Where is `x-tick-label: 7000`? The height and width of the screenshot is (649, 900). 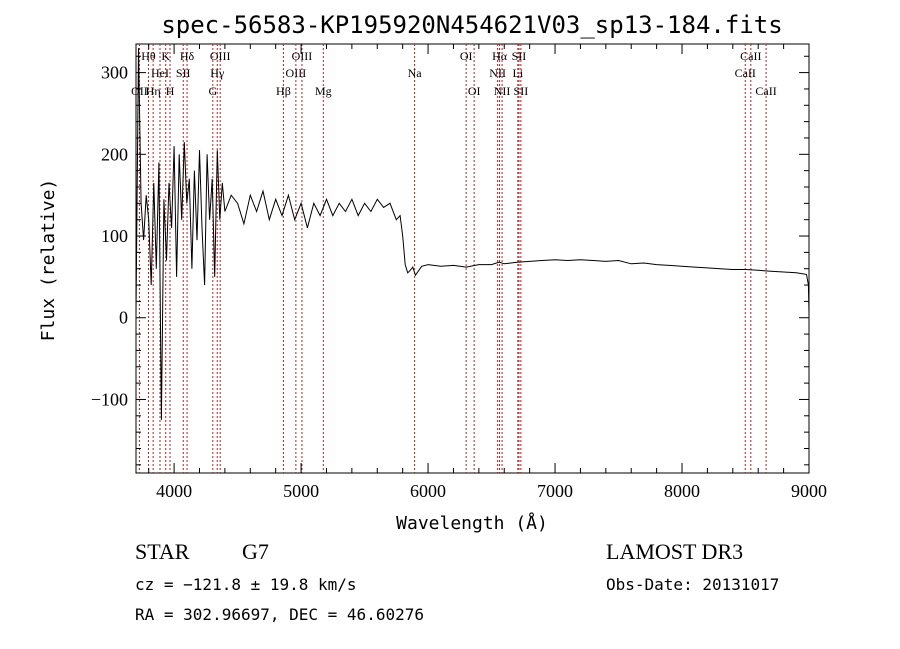 x-tick-label: 7000 is located at coordinates (555, 491).